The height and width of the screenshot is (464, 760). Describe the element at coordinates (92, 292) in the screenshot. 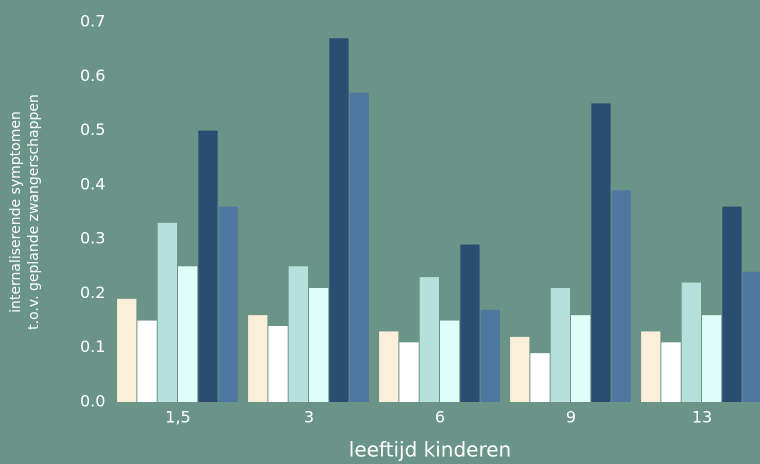

I see `y-tick-label: 0.2` at that location.